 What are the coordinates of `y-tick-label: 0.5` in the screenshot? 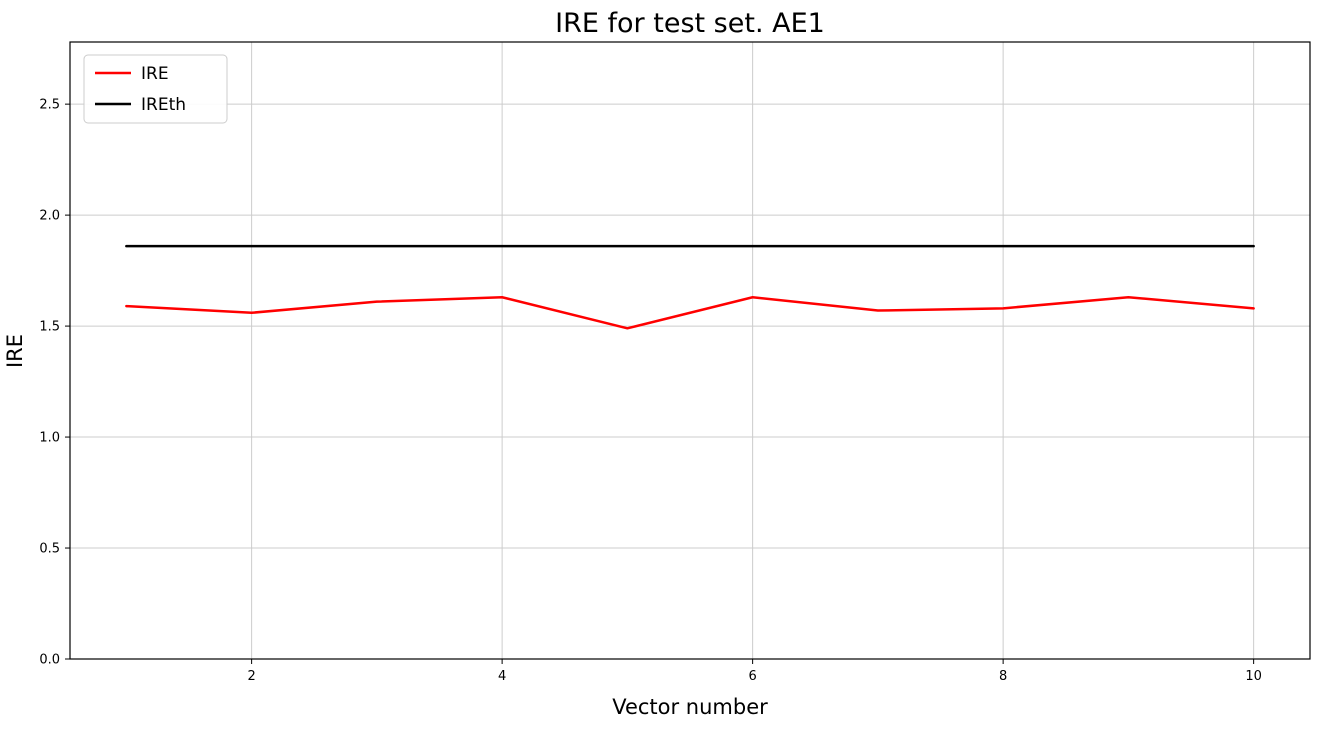 It's located at (49, 549).